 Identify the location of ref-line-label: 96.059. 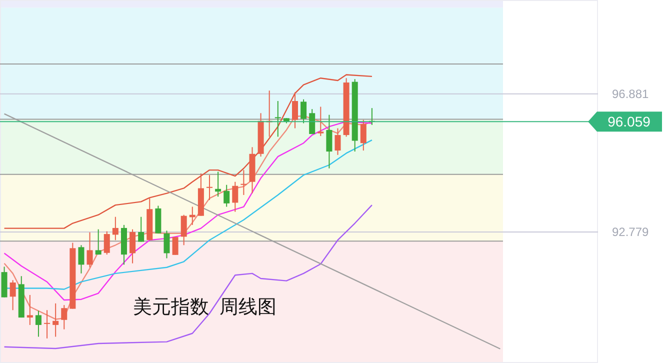
(629, 122).